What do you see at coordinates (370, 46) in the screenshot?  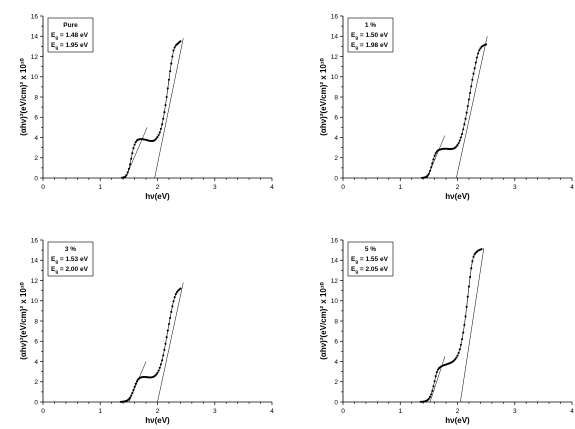 I see `legend-band-gap: Eg = 1.98 eV` at bounding box center [370, 46].